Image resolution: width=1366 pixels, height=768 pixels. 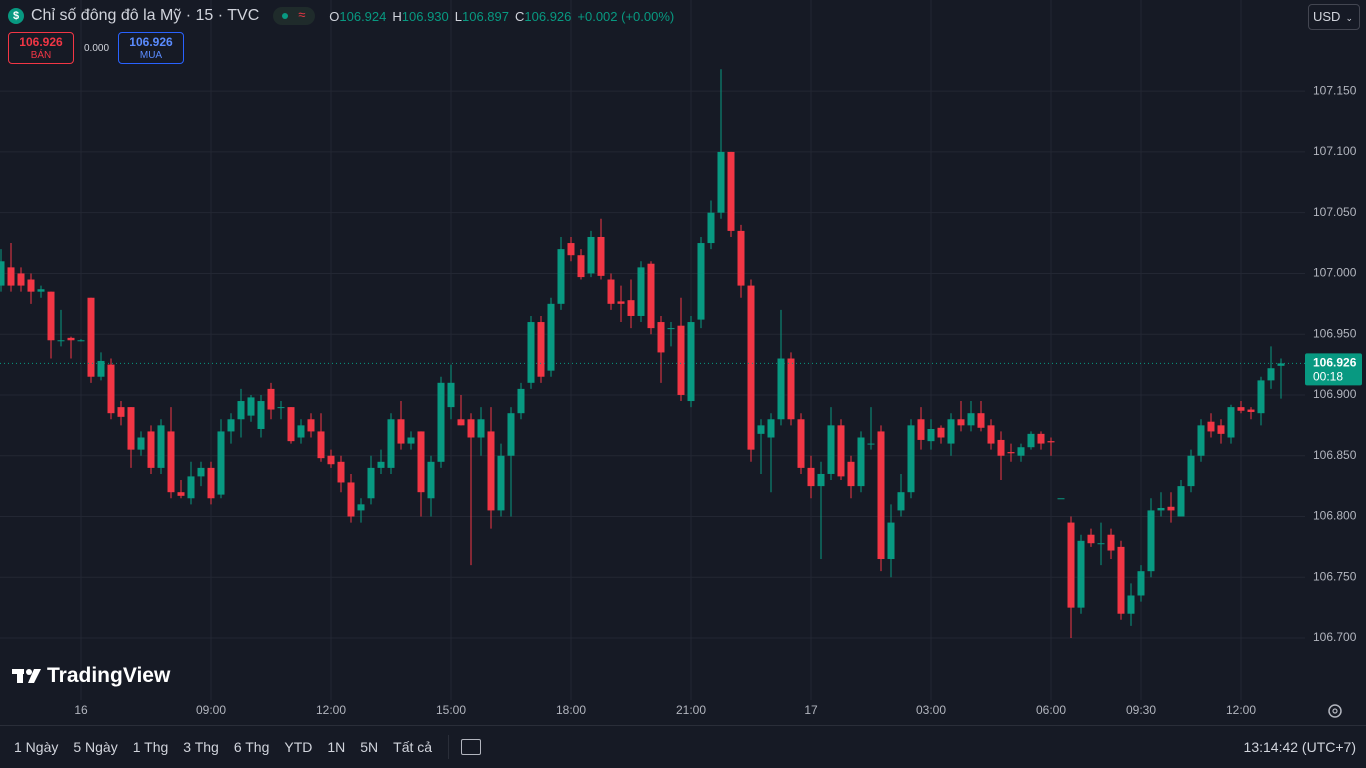 I want to click on ohlc-label: L, so click(x=458, y=16).